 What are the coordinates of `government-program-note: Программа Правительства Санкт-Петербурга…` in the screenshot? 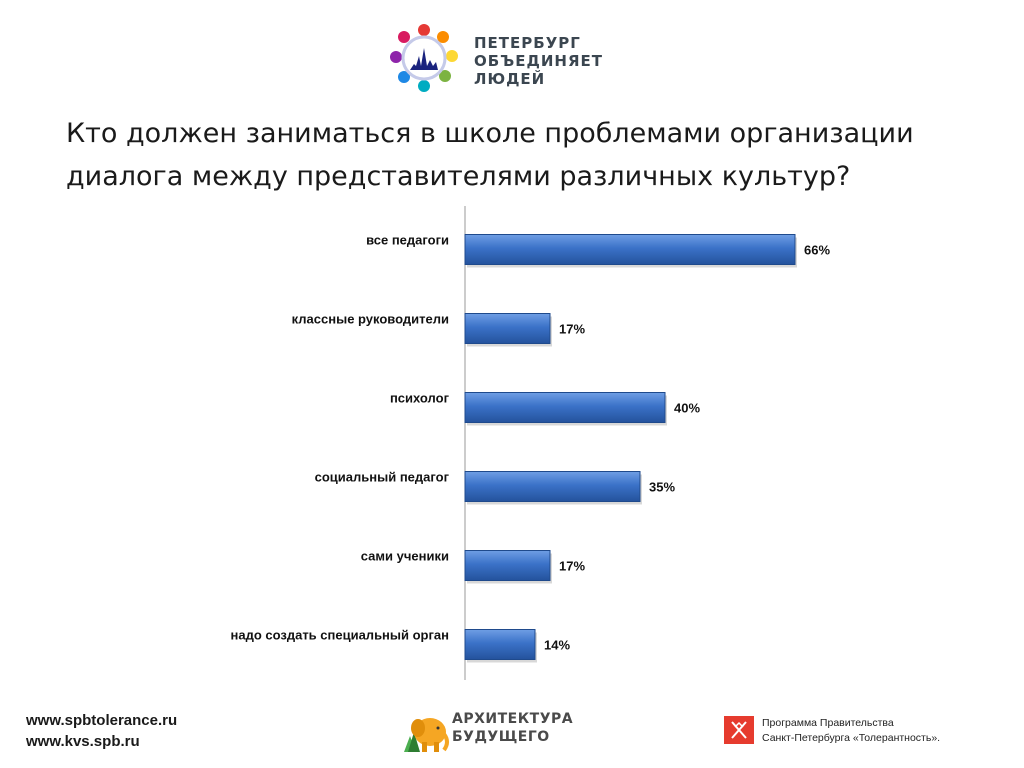 It's located at (869, 731).